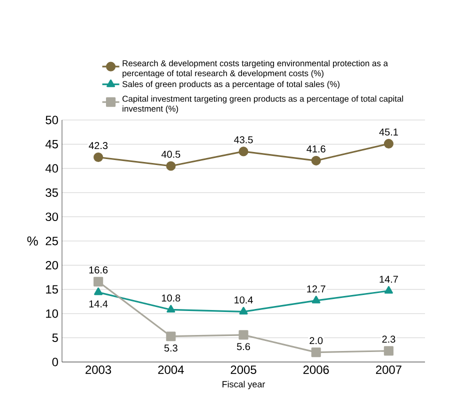 This screenshot has width=453, height=407. What do you see at coordinates (99, 370) in the screenshot?
I see `x-tick-label: 2003` at bounding box center [99, 370].